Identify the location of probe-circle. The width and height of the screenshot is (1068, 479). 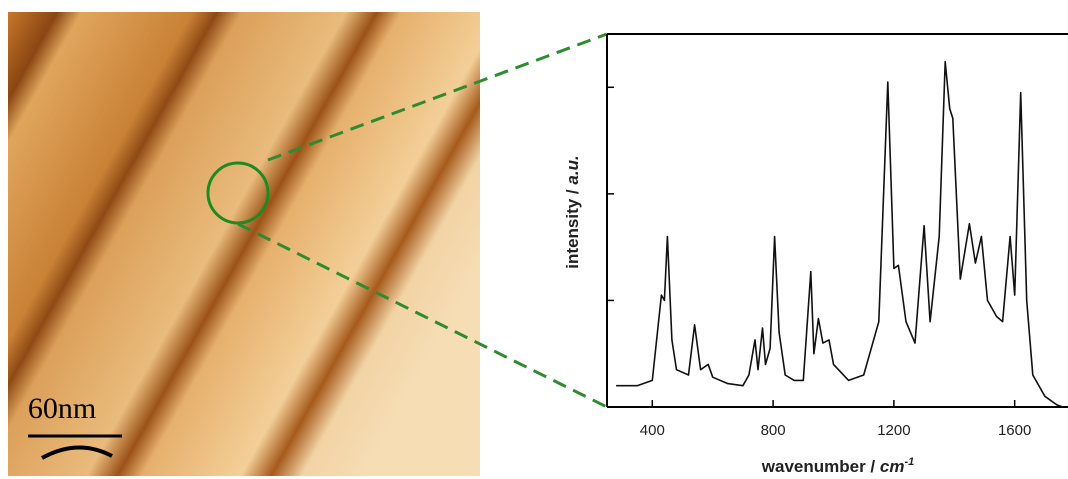
(238, 193).